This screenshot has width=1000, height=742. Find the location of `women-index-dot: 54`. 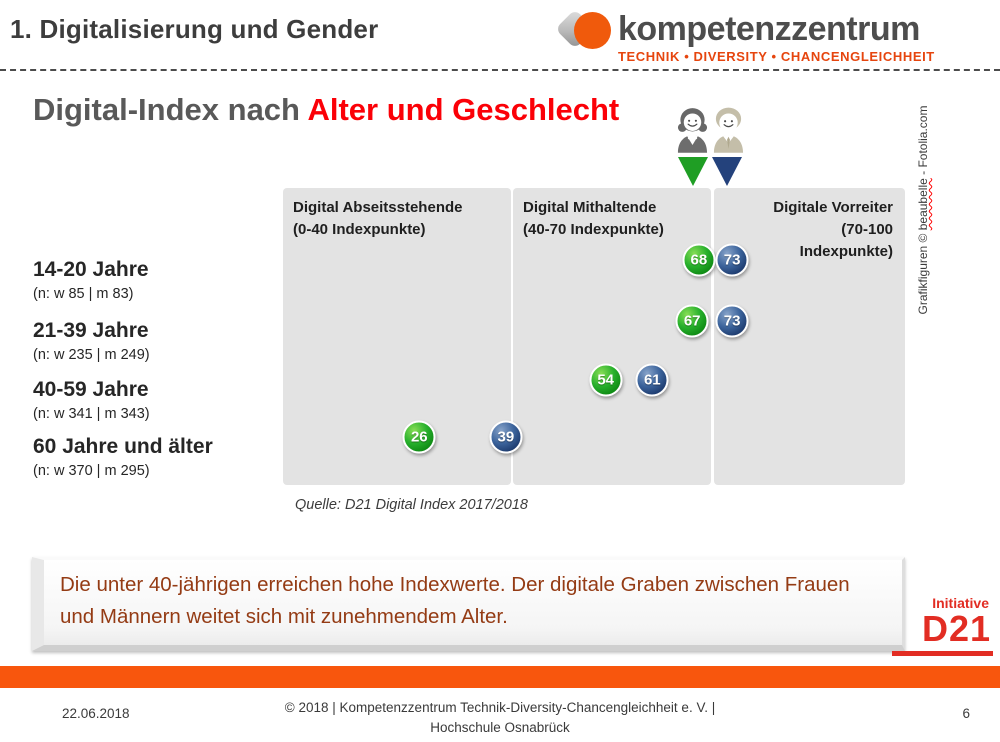

women-index-dot: 54 is located at coordinates (606, 380).